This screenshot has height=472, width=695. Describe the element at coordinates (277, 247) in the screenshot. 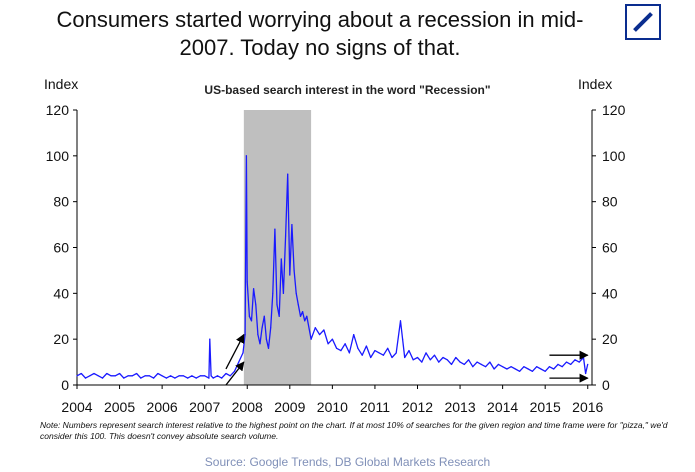

I see `recession-shading` at that location.